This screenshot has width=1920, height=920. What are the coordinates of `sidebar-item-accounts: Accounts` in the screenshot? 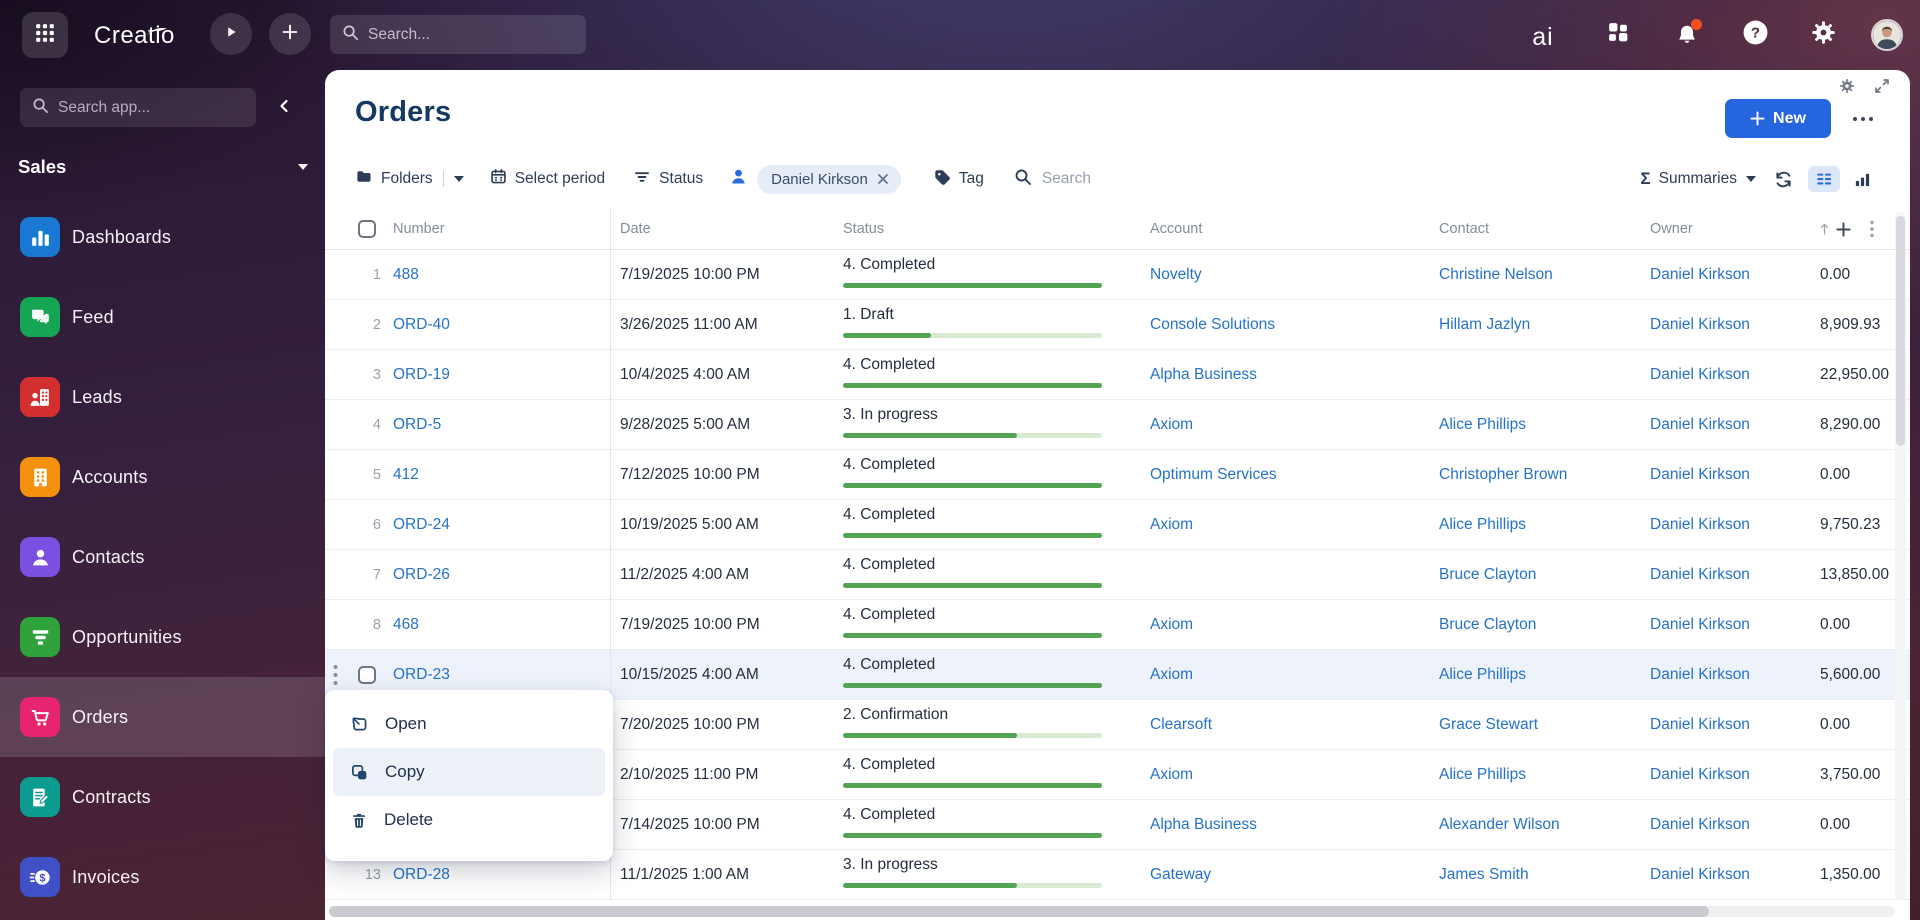 It's located at (162, 477).